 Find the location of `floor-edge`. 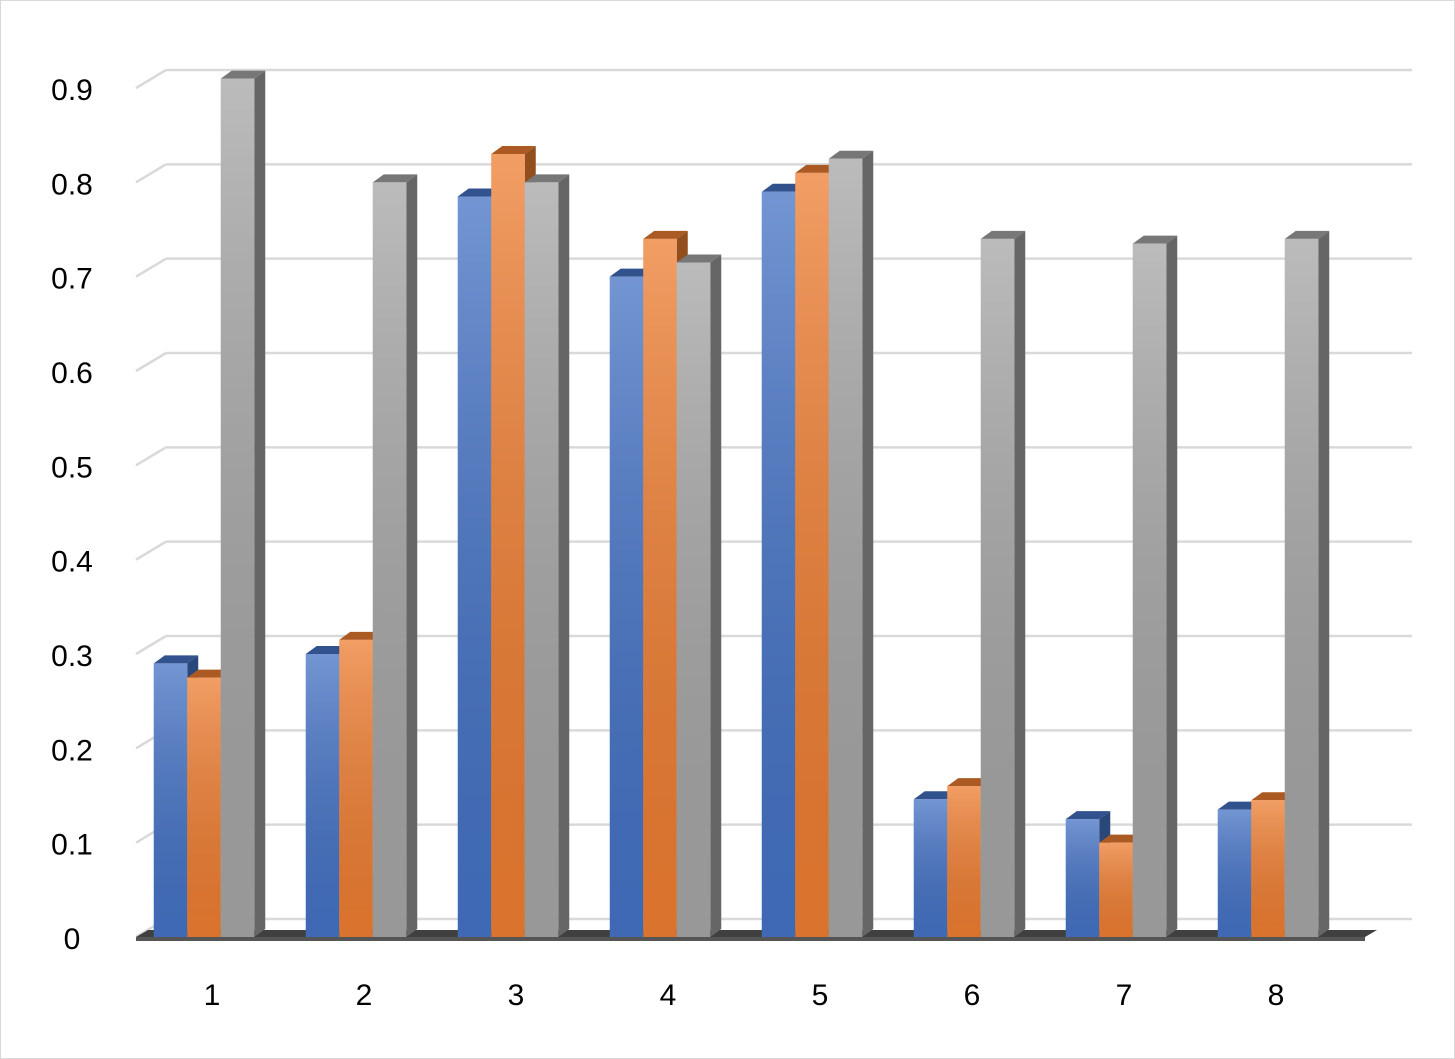

floor-edge is located at coordinates (750, 939).